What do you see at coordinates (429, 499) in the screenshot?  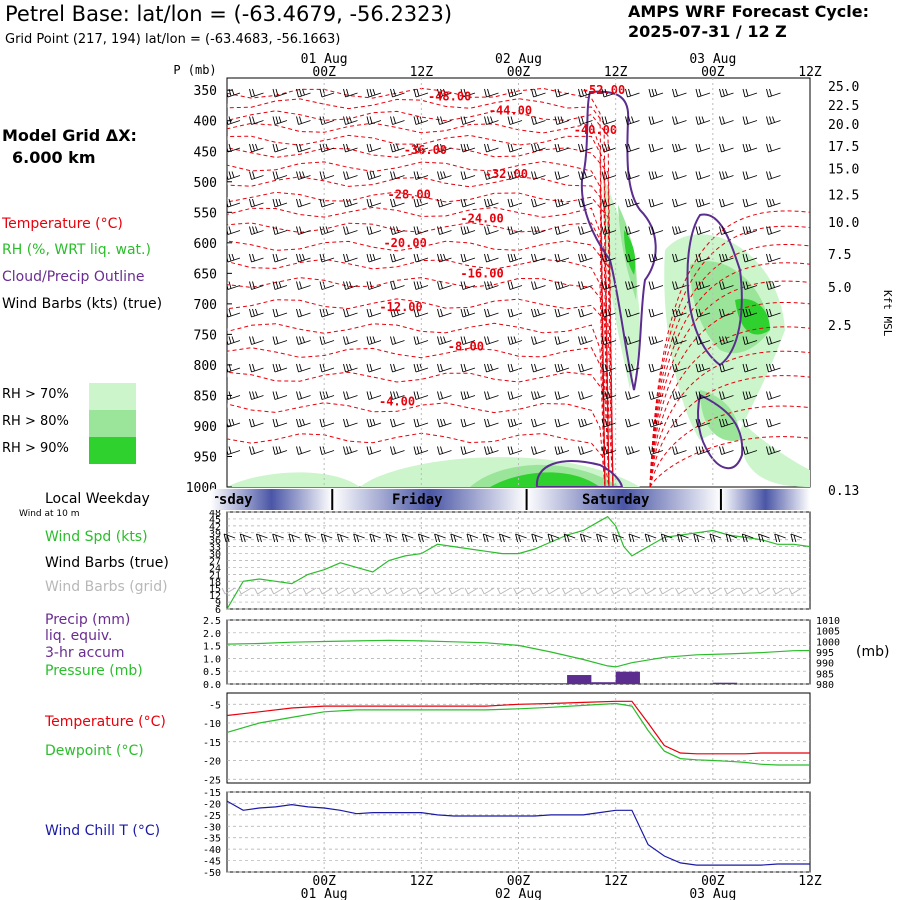 I see `weekday-segment` at bounding box center [429, 499].